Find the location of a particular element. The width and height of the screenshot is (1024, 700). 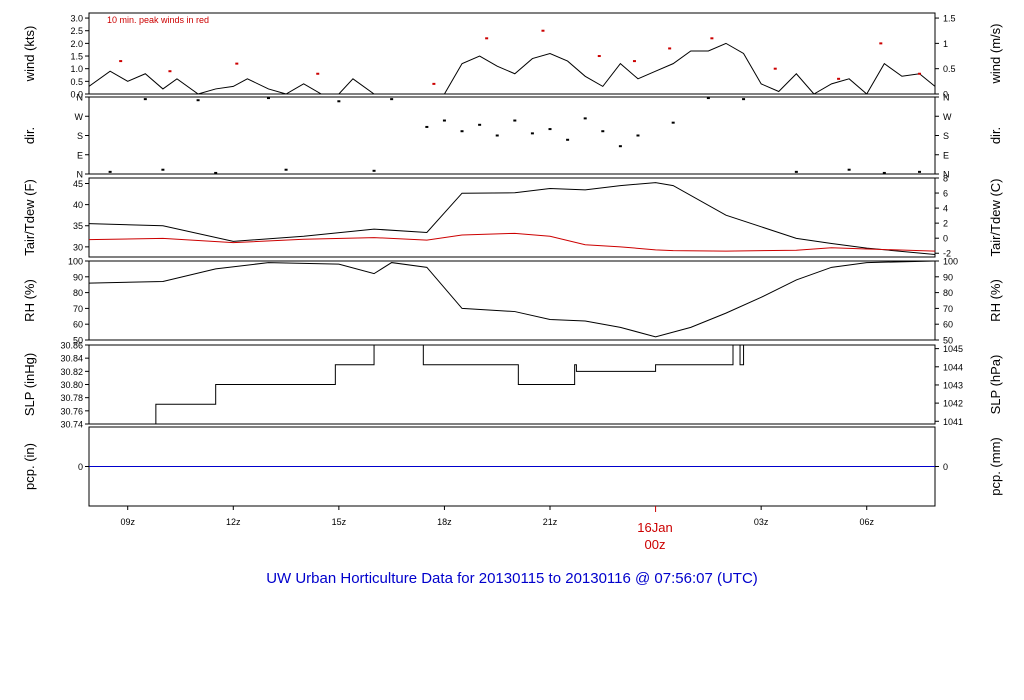

temp-right-tick-label: 8 is located at coordinates (945, 179).